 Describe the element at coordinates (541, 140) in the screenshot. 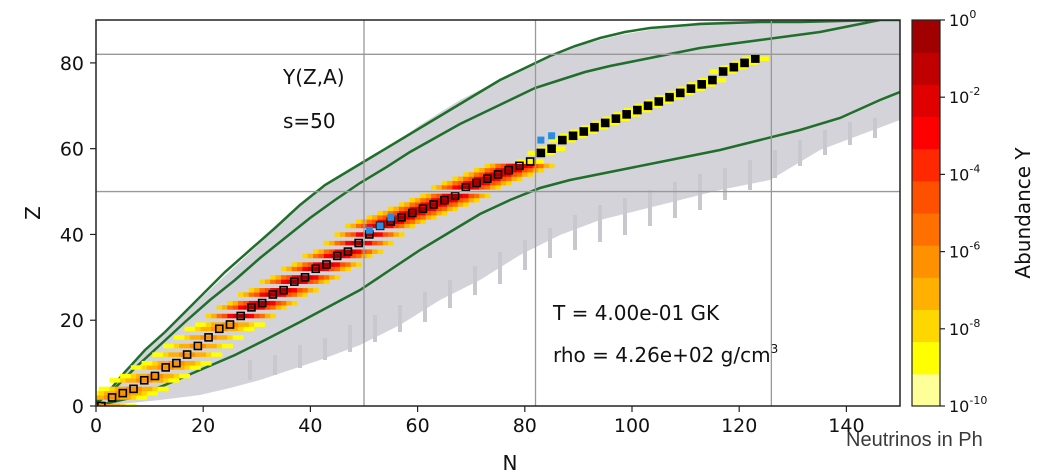

I see `flow-marker` at that location.